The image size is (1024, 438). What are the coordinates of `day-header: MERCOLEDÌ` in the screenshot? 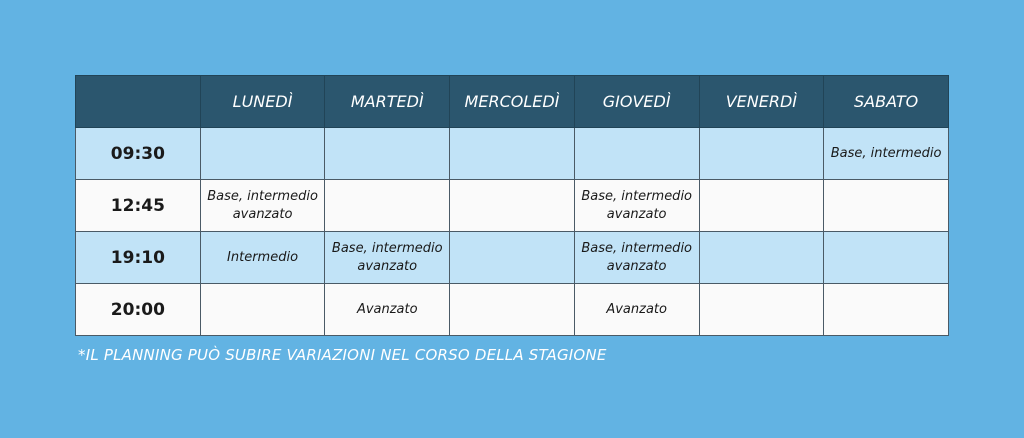 It's located at (512, 101).